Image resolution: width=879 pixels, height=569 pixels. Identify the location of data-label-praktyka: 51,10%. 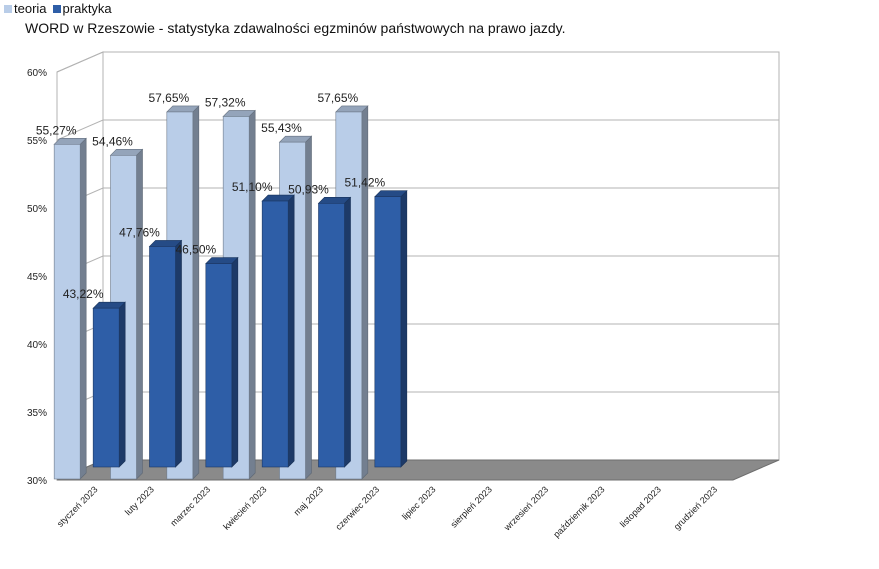
(252, 187).